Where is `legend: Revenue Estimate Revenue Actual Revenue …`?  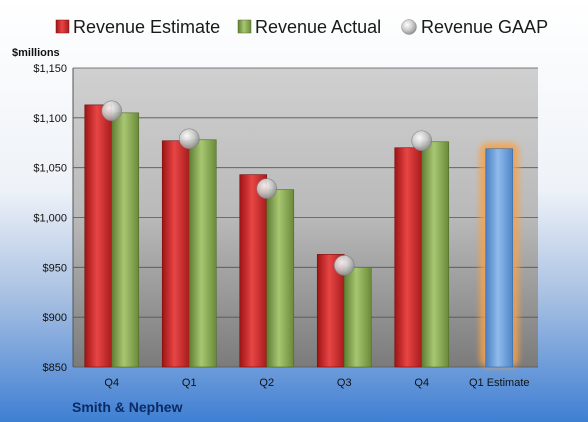
legend: Revenue Estimate Revenue Actual Revenue … is located at coordinates (301, 27).